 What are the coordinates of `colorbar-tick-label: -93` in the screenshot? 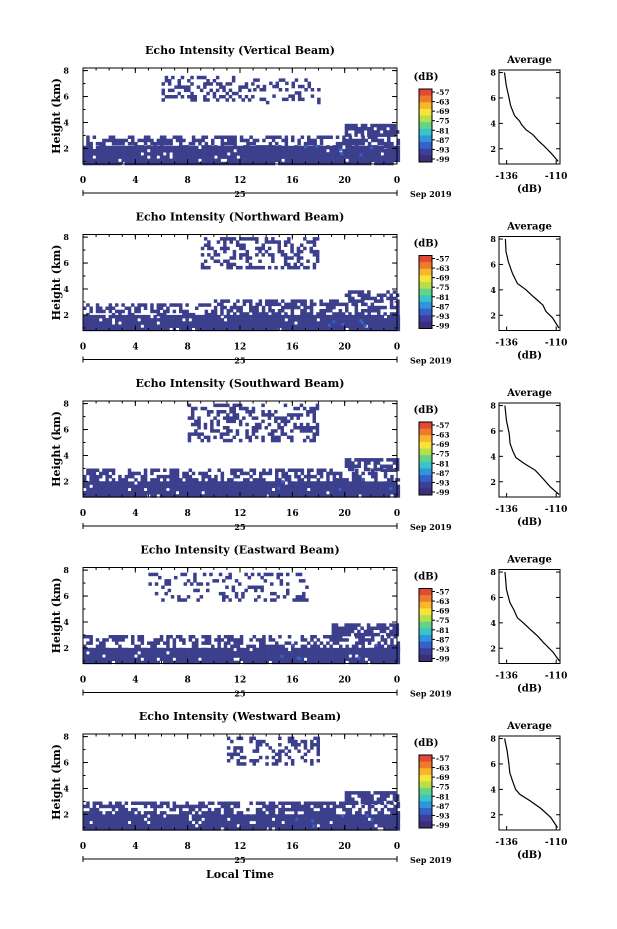 It's located at (443, 482).